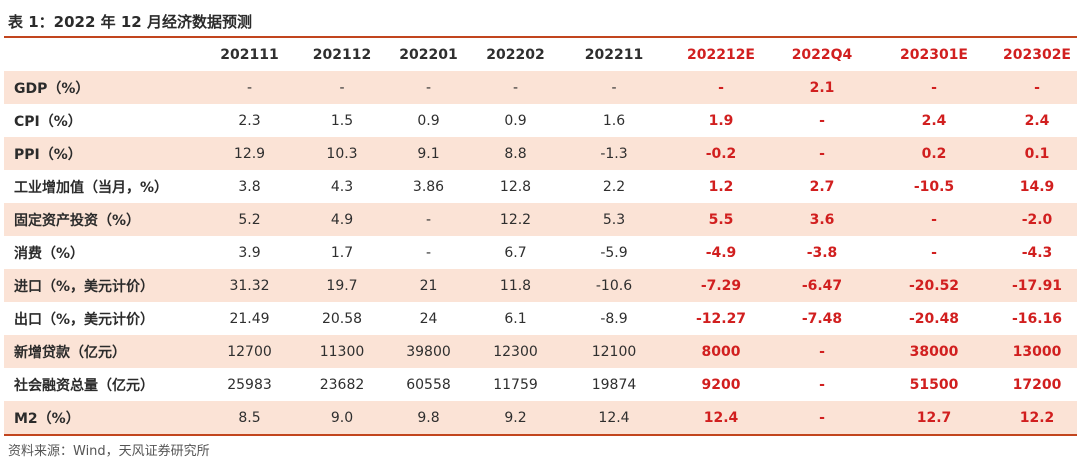 The width and height of the screenshot is (1080, 473). I want to click on table-cell: 6.1, so click(515, 318).